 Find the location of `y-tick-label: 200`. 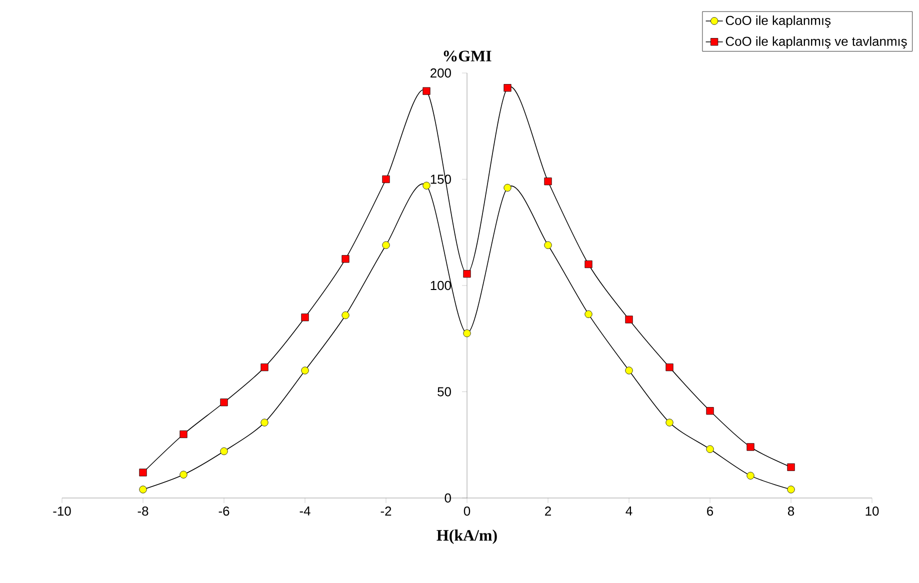

y-tick-label: 200 is located at coordinates (440, 73).